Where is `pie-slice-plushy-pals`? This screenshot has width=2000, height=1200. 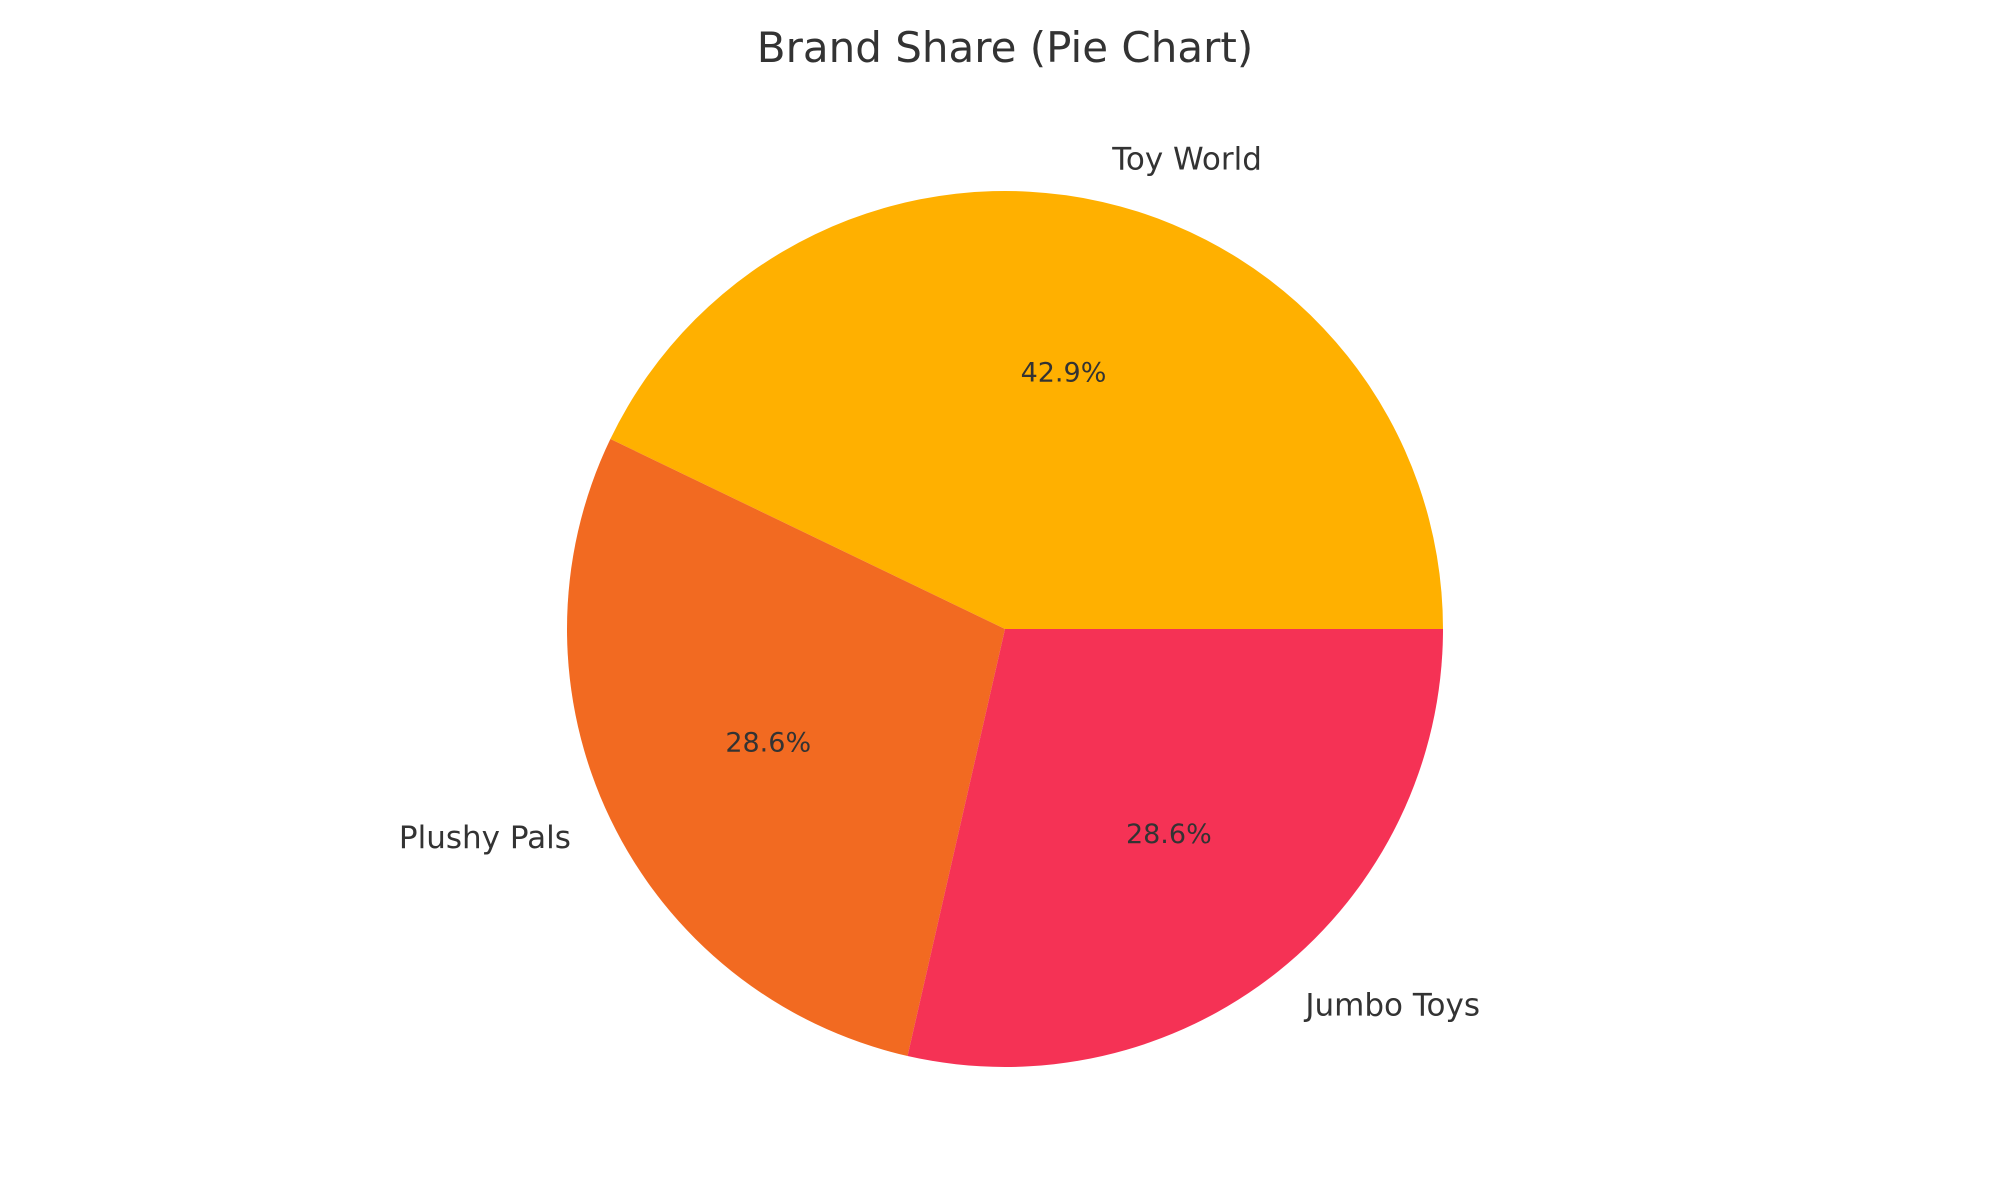
pie-slice-plushy-pals is located at coordinates (785, 747).